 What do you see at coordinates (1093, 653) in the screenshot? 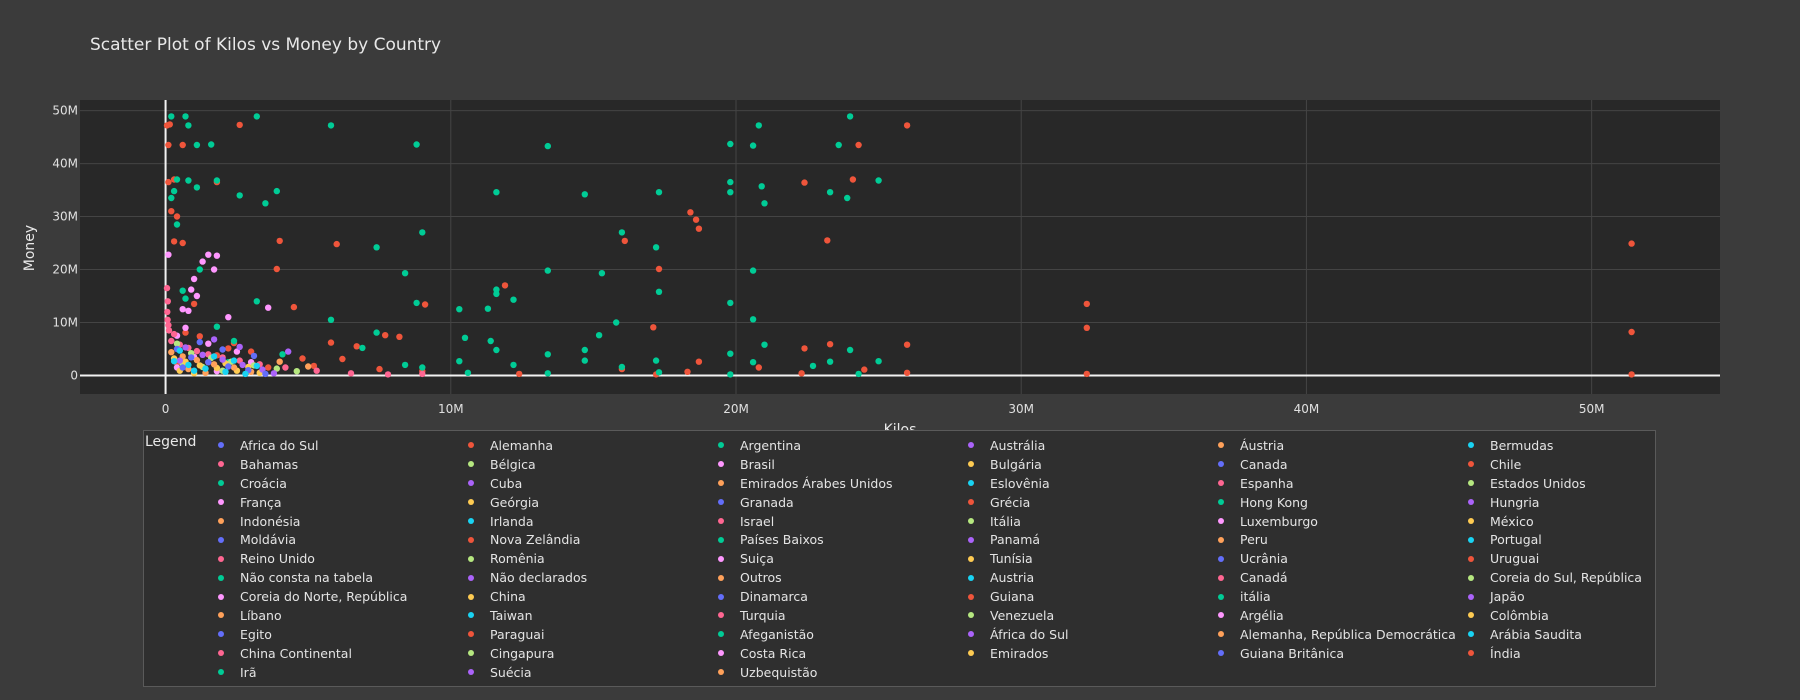
I see `legend-item: Emirados` at bounding box center [1093, 653].